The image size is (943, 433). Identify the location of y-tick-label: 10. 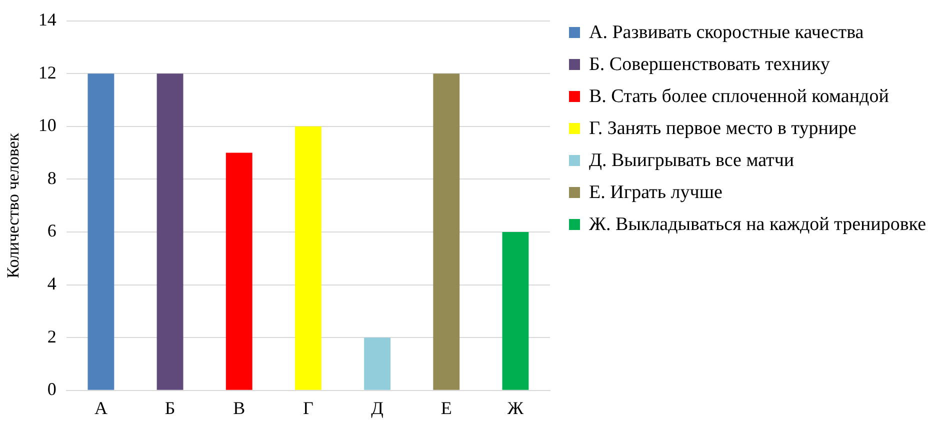
(47, 125).